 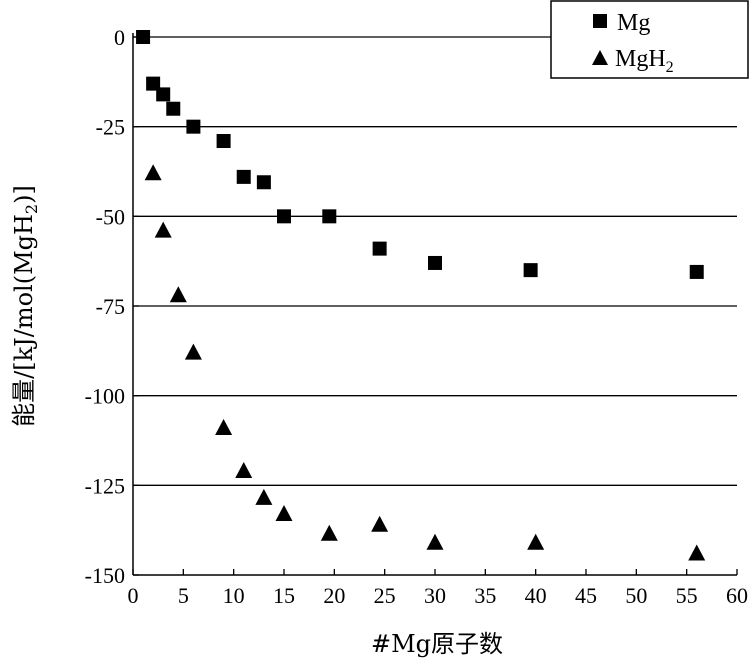 I want to click on y-tick-label: -100, so click(x=105, y=396).